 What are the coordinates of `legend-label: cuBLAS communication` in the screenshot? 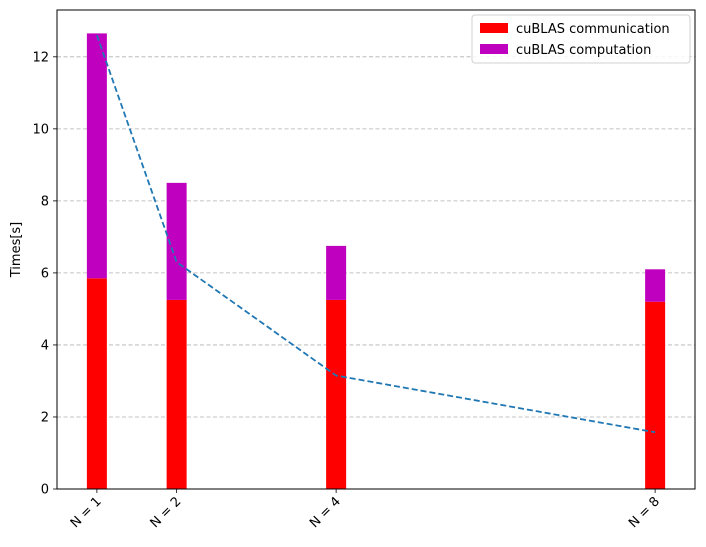 It's located at (593, 29).